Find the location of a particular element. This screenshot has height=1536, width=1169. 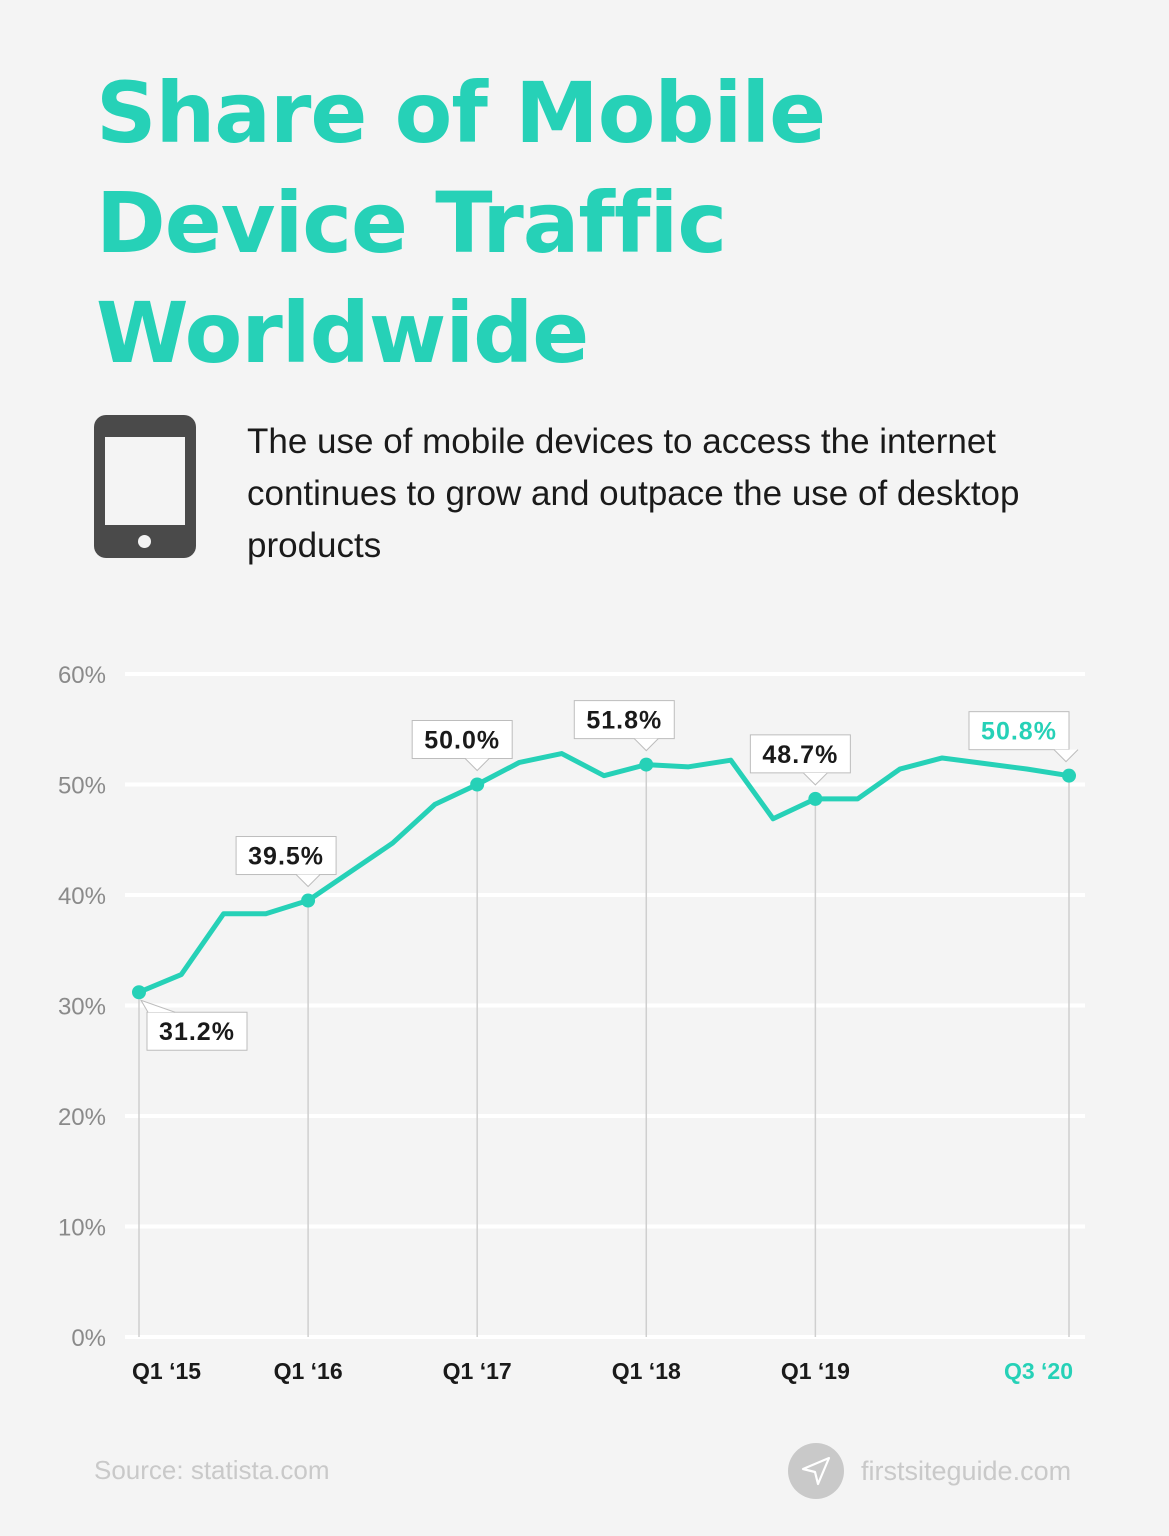

paper-plane-icon is located at coordinates (816, 1471).